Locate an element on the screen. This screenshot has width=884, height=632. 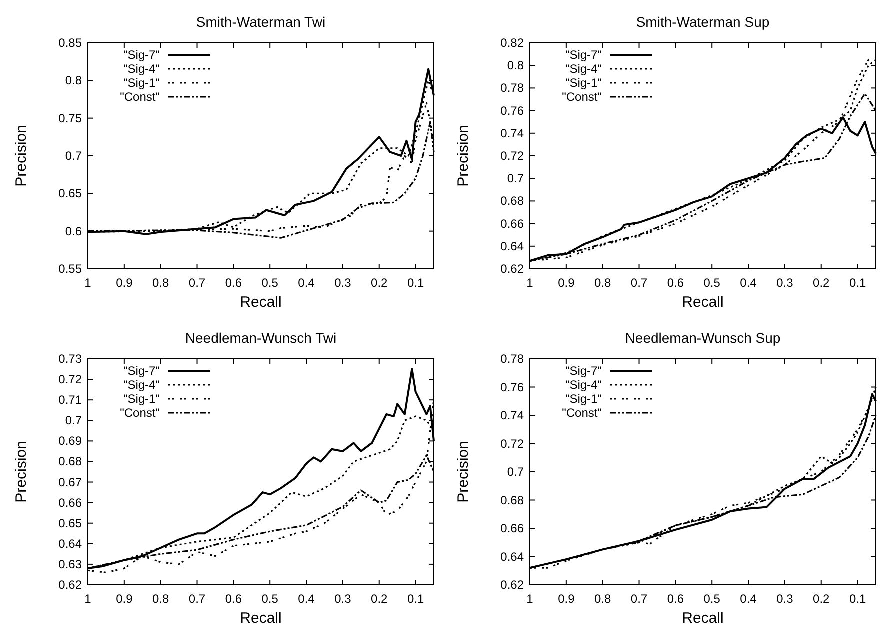
y-tick-label: 0.73 is located at coordinates (70, 359).